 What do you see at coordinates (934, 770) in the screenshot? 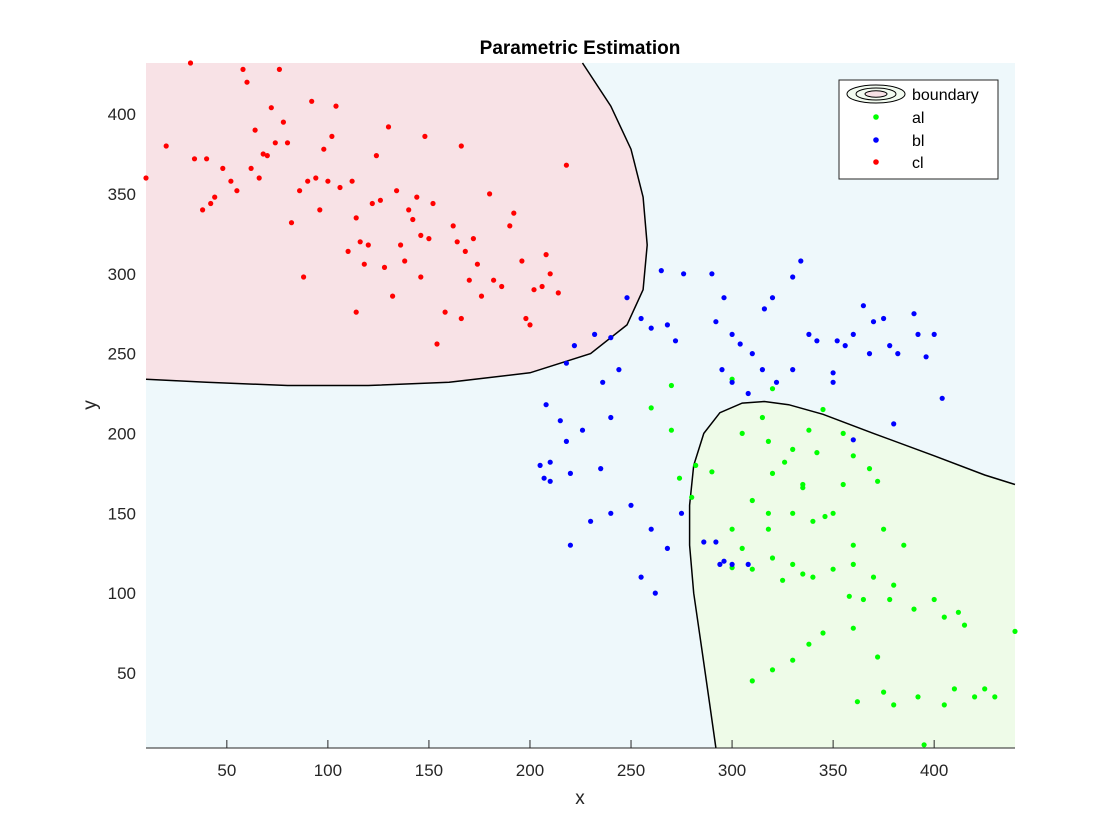
I see `x-tick-label: 400` at bounding box center [934, 770].